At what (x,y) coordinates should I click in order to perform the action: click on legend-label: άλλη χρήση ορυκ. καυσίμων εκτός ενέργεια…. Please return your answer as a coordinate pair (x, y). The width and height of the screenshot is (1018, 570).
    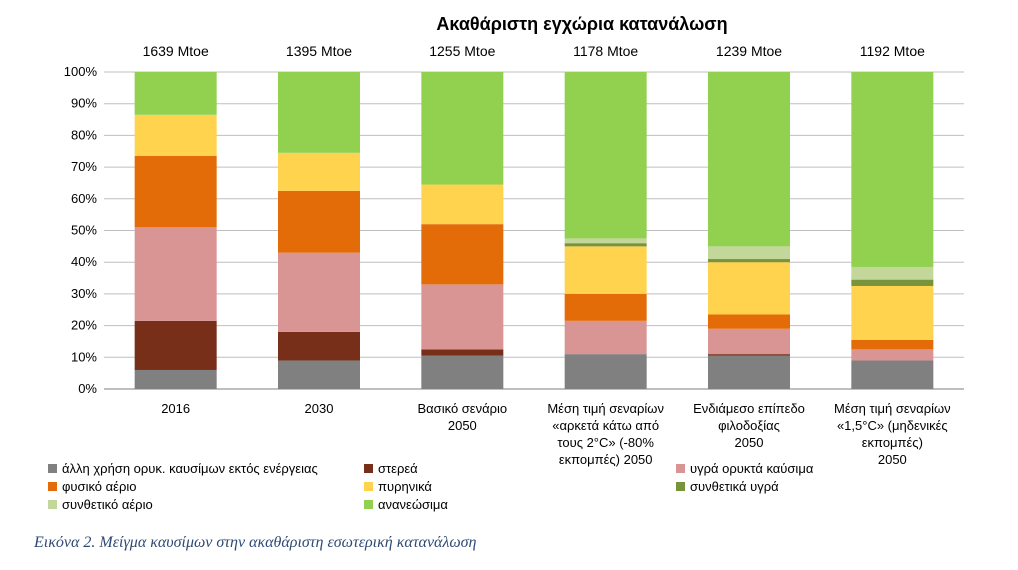
    Looking at the image, I should click on (190, 468).